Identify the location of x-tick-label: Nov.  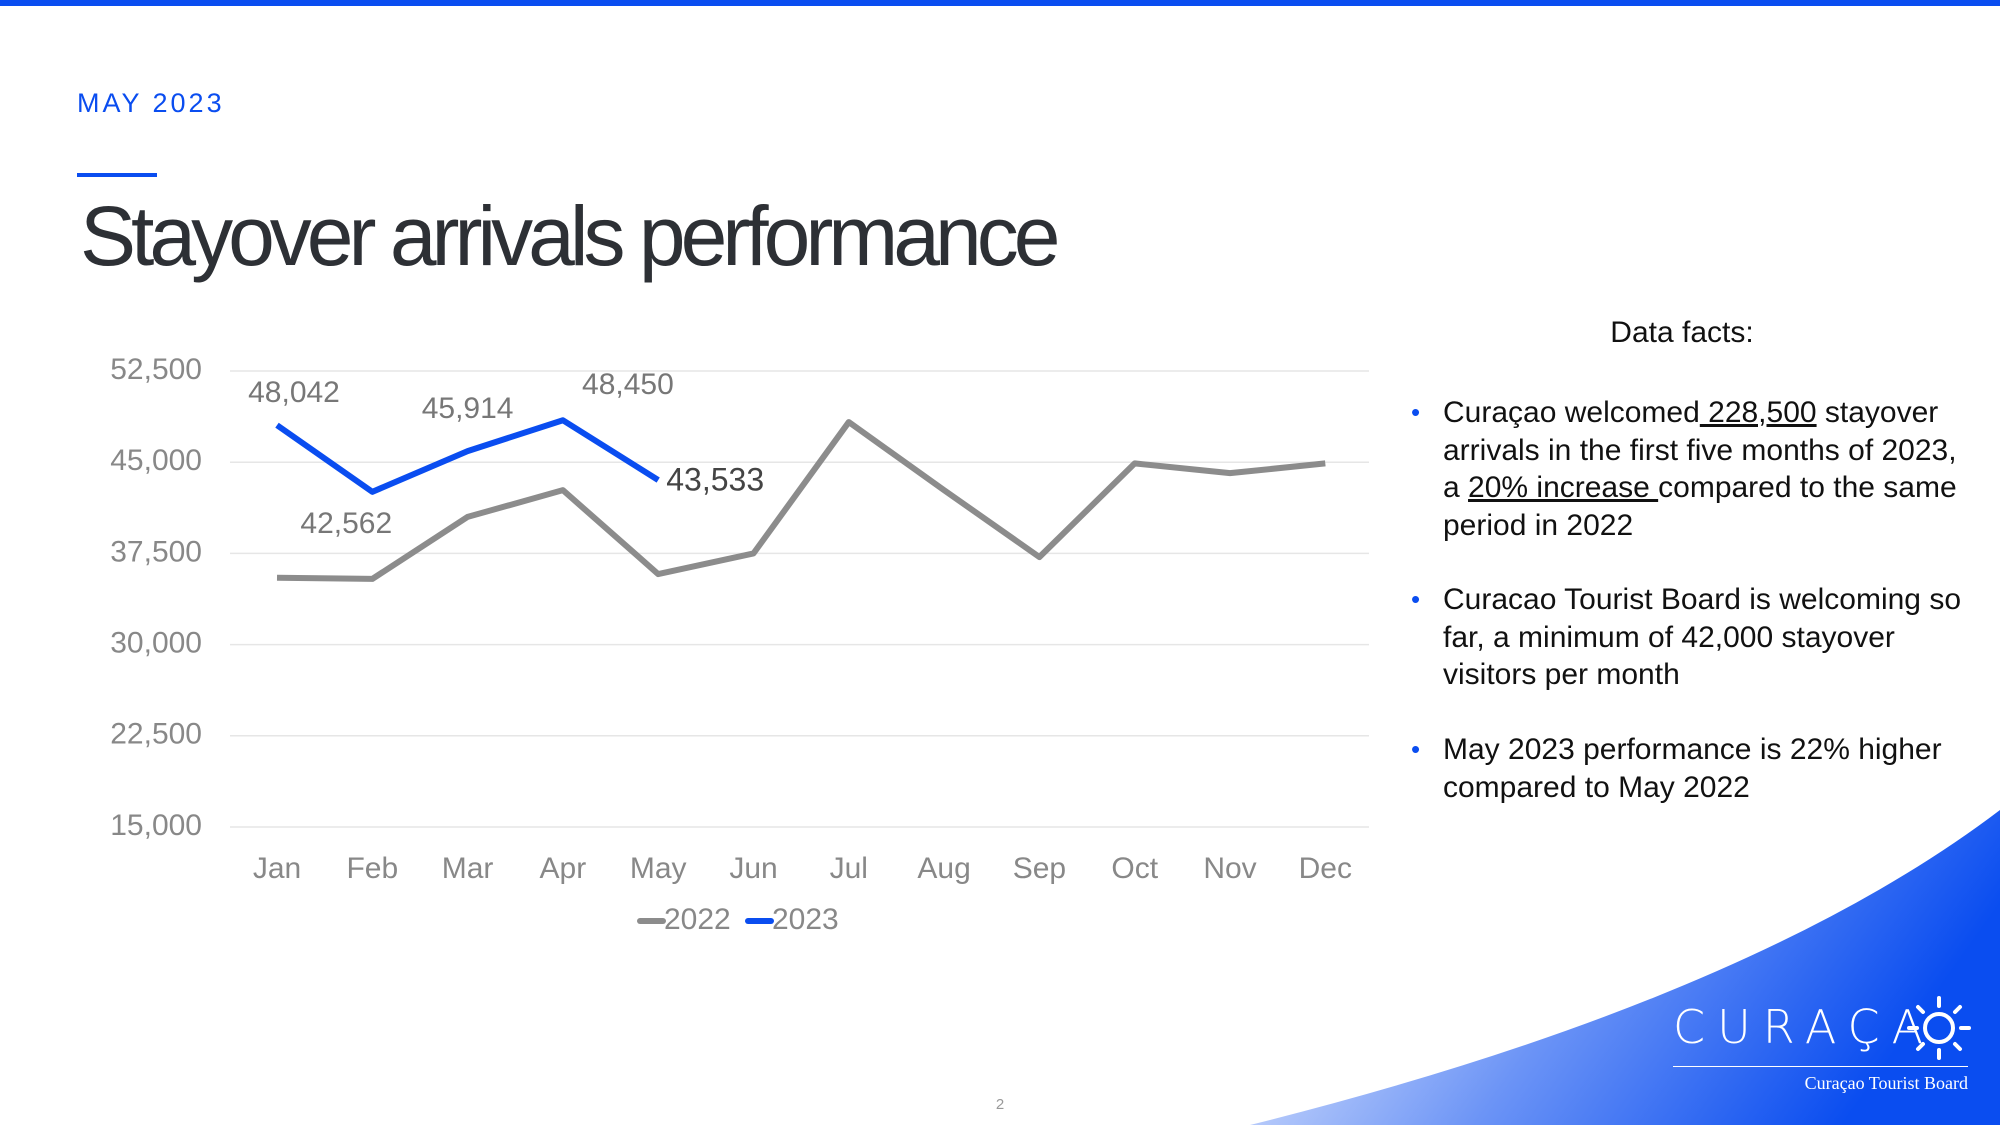
(1229, 868).